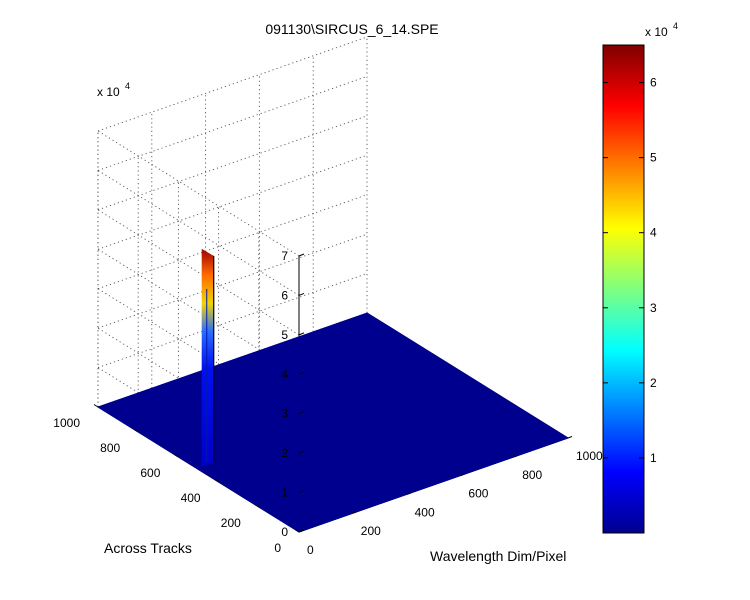 This screenshot has height=600, width=750. What do you see at coordinates (284, 256) in the screenshot?
I see `z-tick-label: 7` at bounding box center [284, 256].